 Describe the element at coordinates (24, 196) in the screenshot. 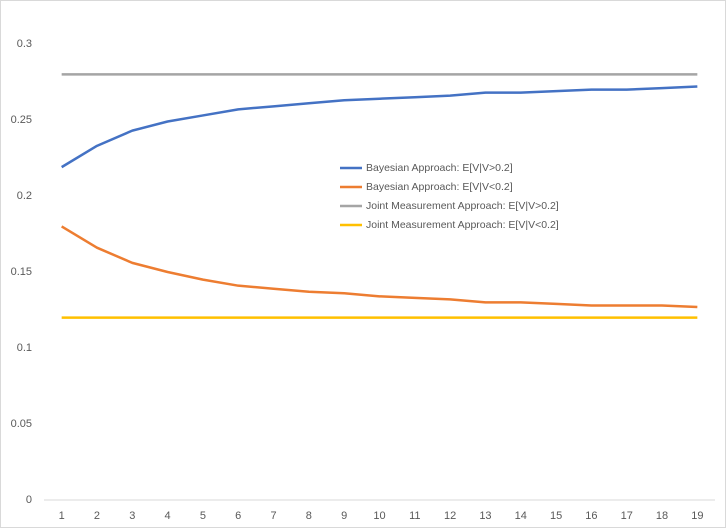

I see `y-tick-label: 0.2` at that location.